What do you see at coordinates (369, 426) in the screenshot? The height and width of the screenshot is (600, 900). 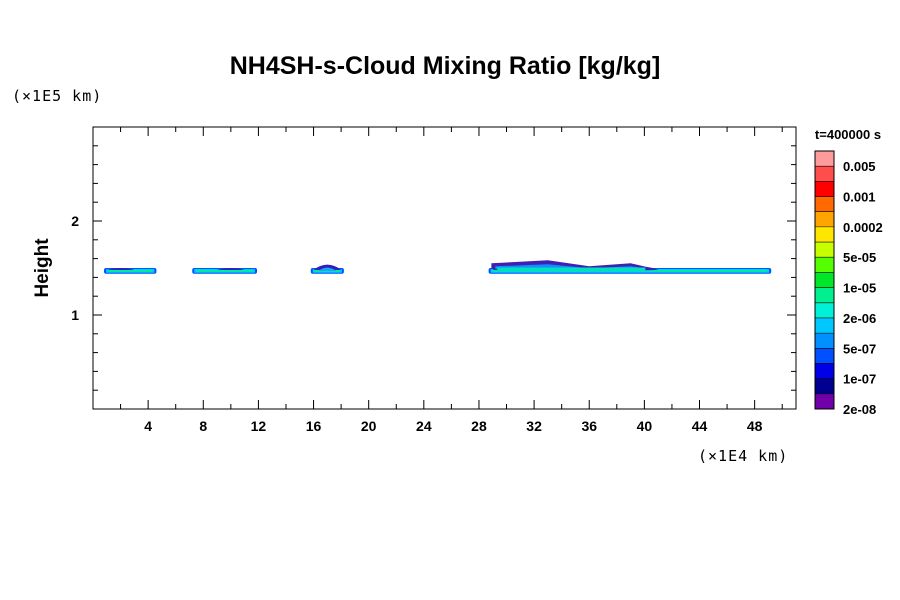 I see `x-tick-label: 20` at bounding box center [369, 426].